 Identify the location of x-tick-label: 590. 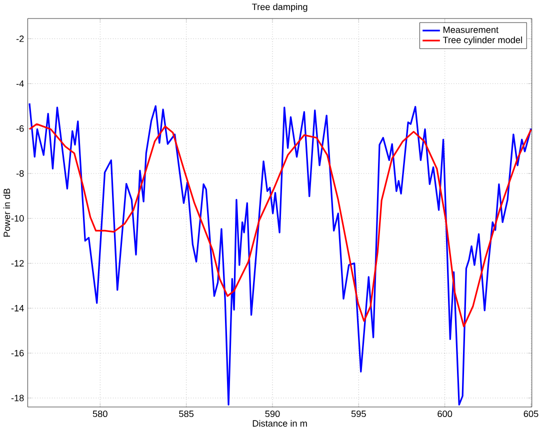
(272, 414).